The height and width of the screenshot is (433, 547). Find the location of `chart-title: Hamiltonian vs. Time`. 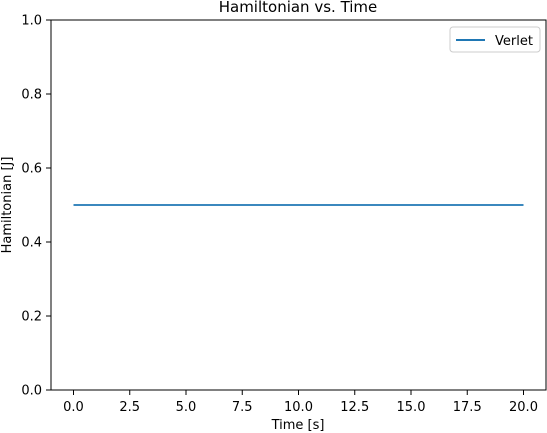

chart-title: Hamiltonian vs. Time is located at coordinates (298, 8).